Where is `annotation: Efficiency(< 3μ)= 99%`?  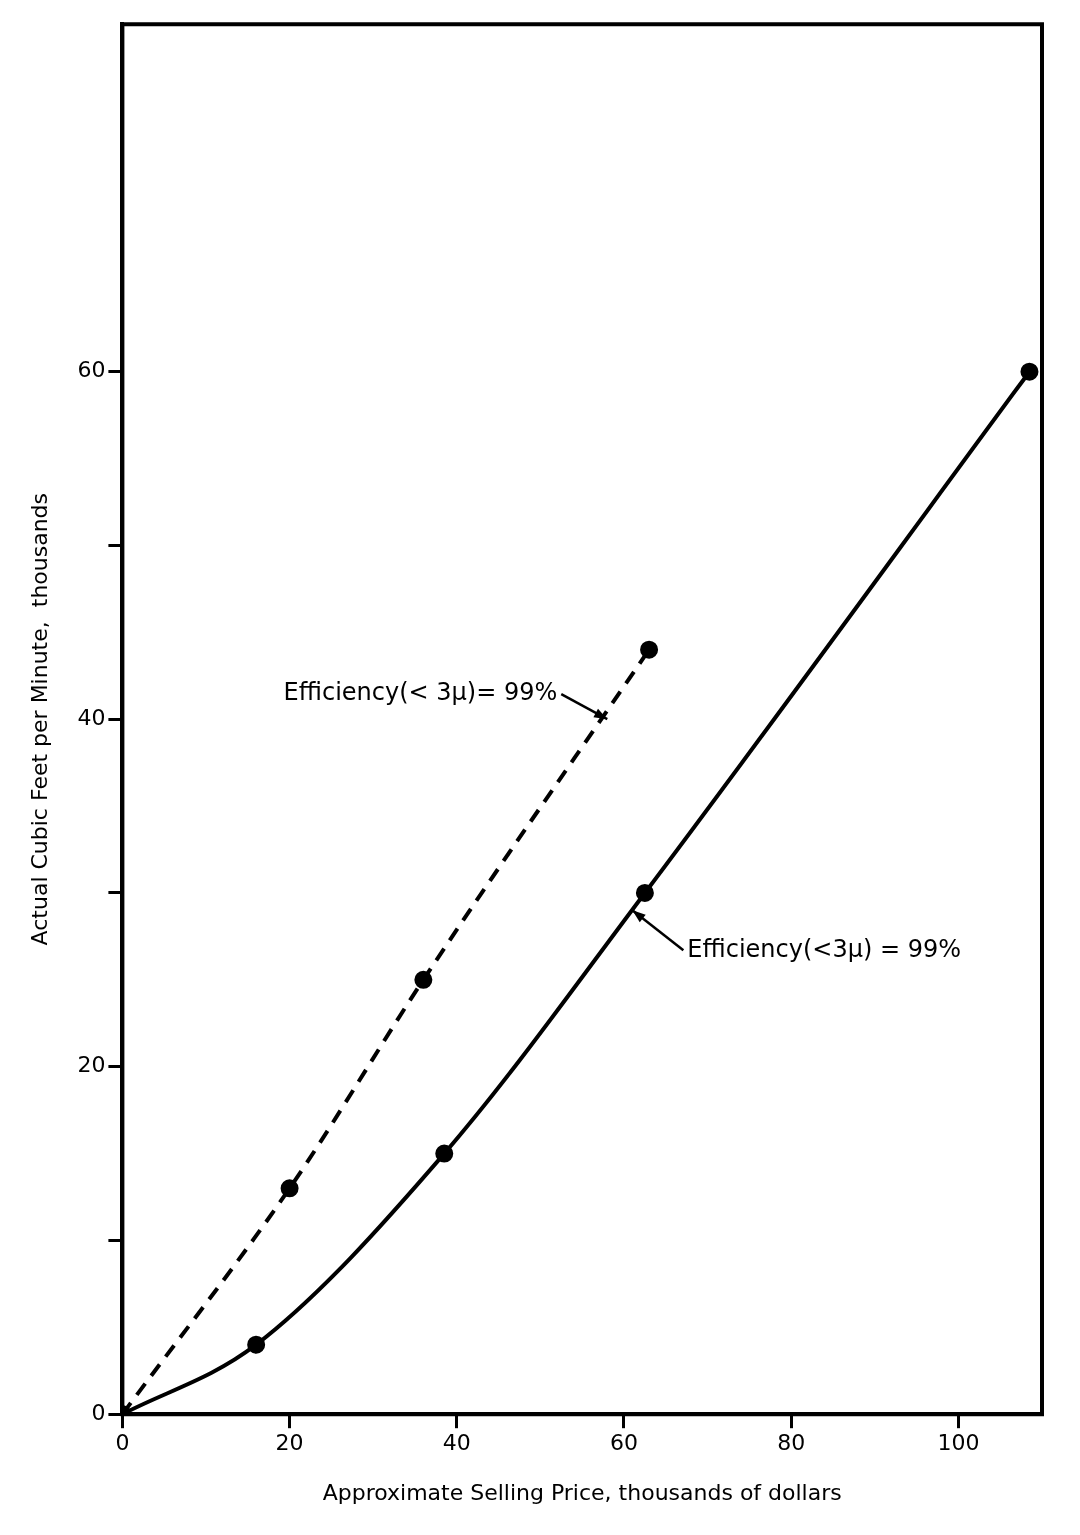 annotation: Efficiency(< 3μ)= 99% is located at coordinates (420, 692).